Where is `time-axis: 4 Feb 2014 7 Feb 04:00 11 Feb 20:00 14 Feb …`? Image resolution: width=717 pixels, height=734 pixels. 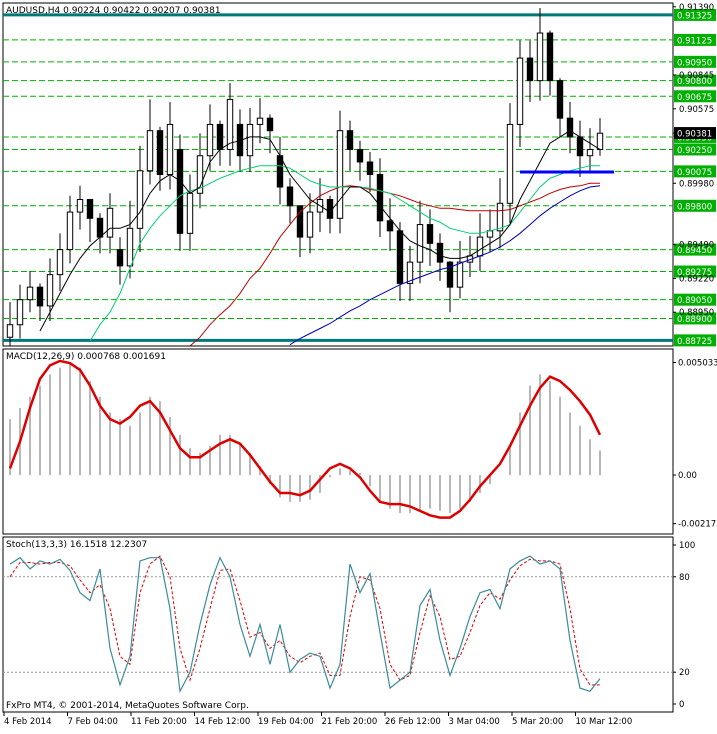
time-axis: 4 Feb 2014 7 Feb 04:00 11 Feb 20:00 14 Feb … is located at coordinates (318, 719).